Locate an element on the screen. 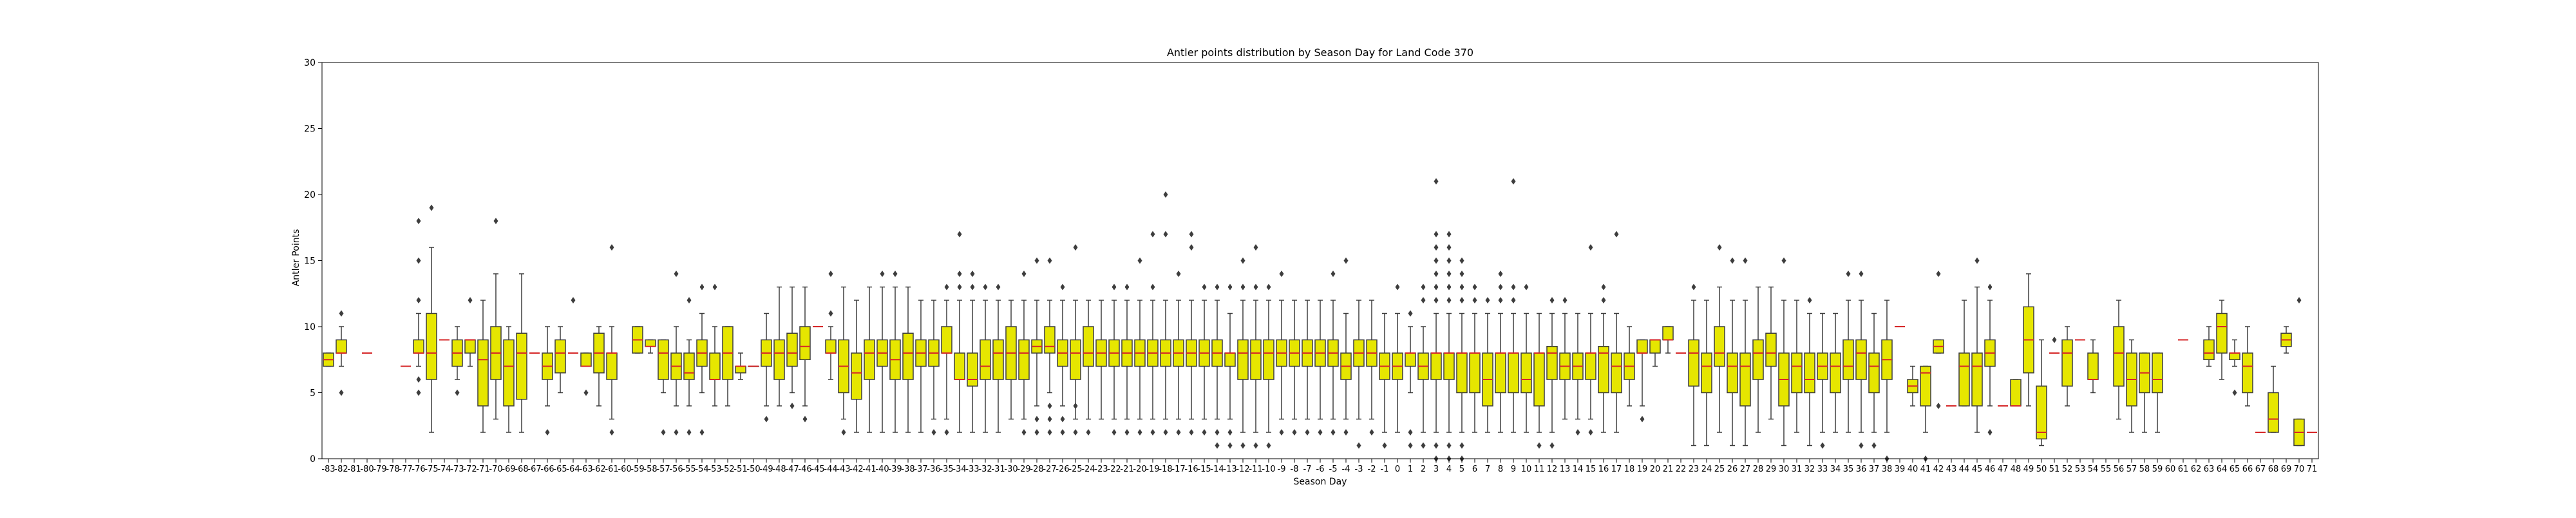  x-tick-label: 69 is located at coordinates (2286, 469).